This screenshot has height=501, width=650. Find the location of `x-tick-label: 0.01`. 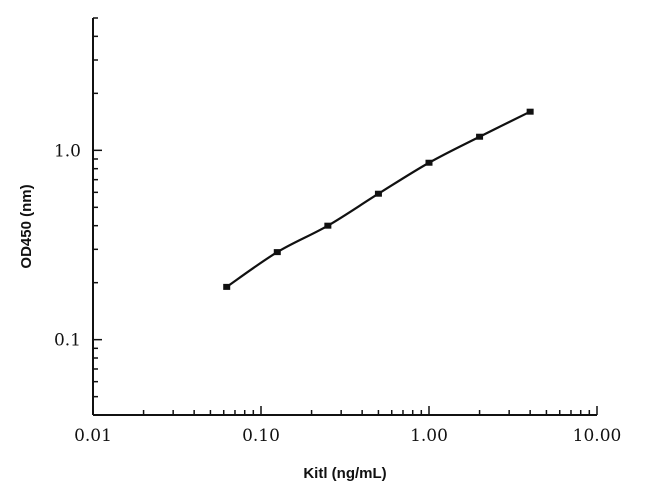

x-tick-label: 0.01 is located at coordinates (93, 436).